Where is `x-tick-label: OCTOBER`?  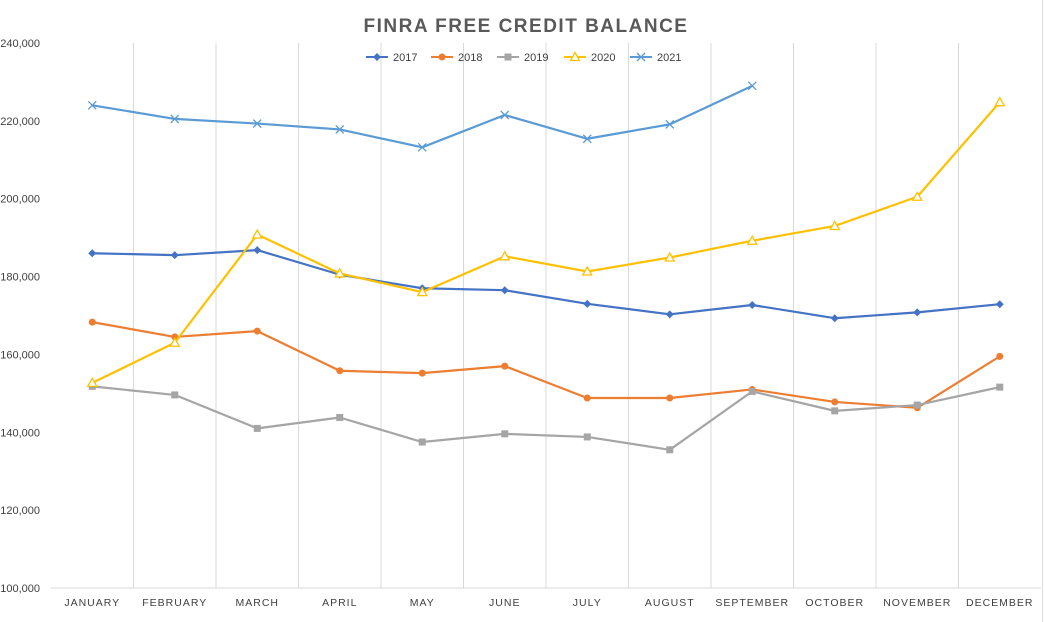 x-tick-label: OCTOBER is located at coordinates (834, 603).